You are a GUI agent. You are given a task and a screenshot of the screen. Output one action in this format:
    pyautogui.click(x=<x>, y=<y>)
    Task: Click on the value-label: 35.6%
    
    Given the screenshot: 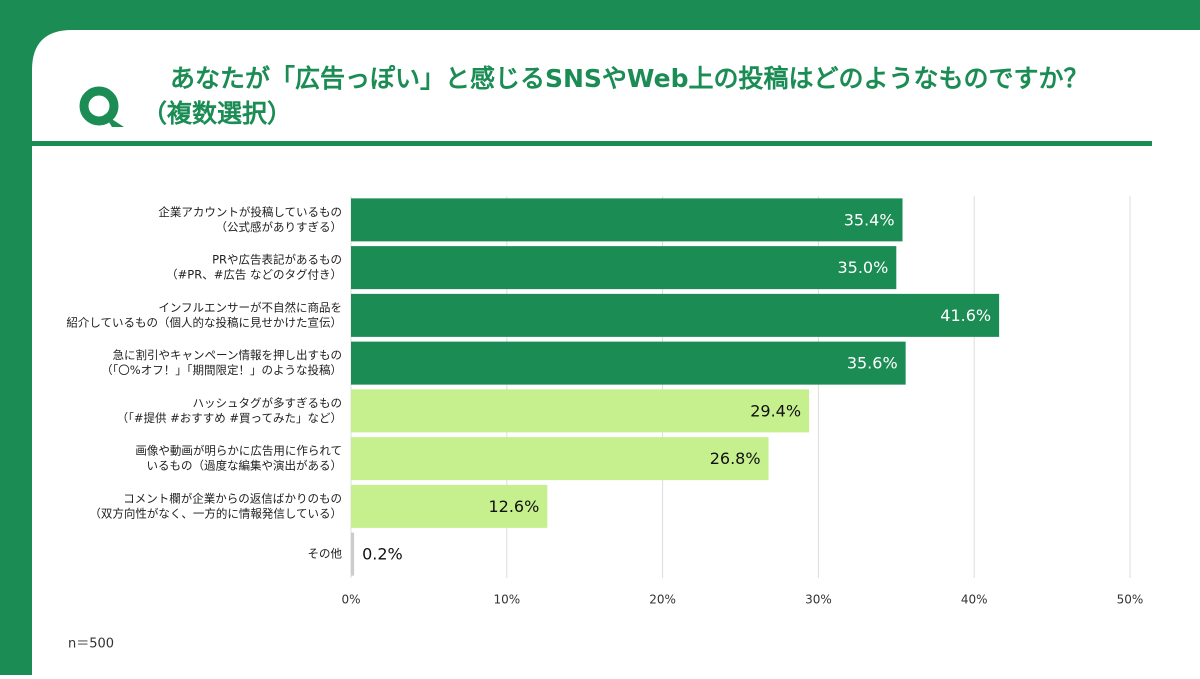 What is the action you would take?
    pyautogui.click(x=872, y=363)
    